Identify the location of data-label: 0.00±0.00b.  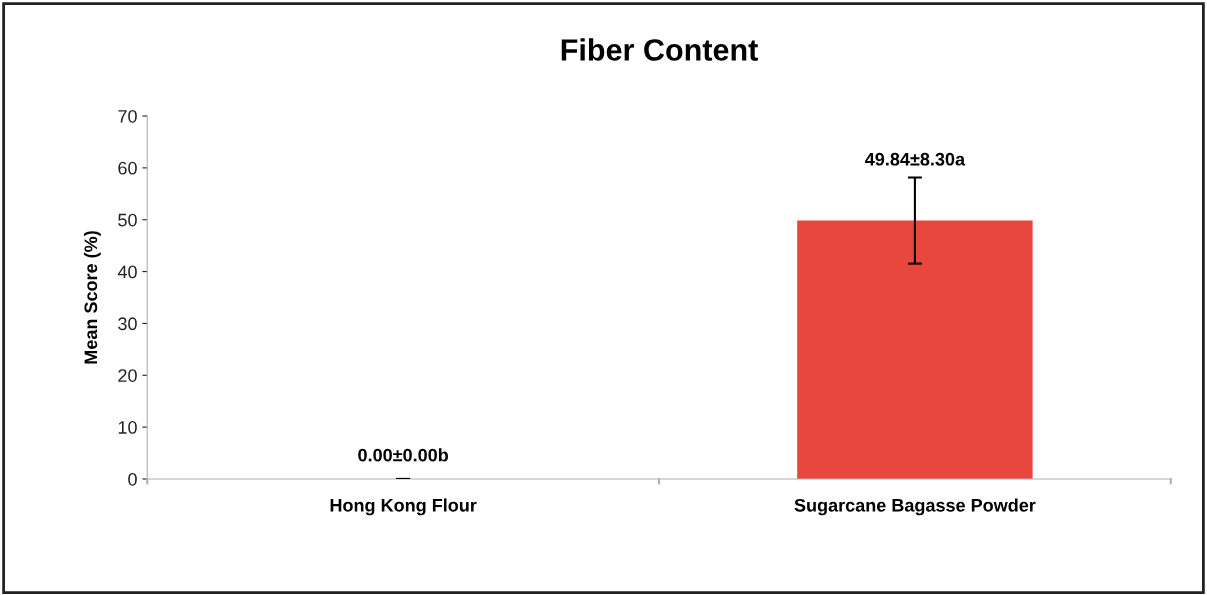
(403, 455).